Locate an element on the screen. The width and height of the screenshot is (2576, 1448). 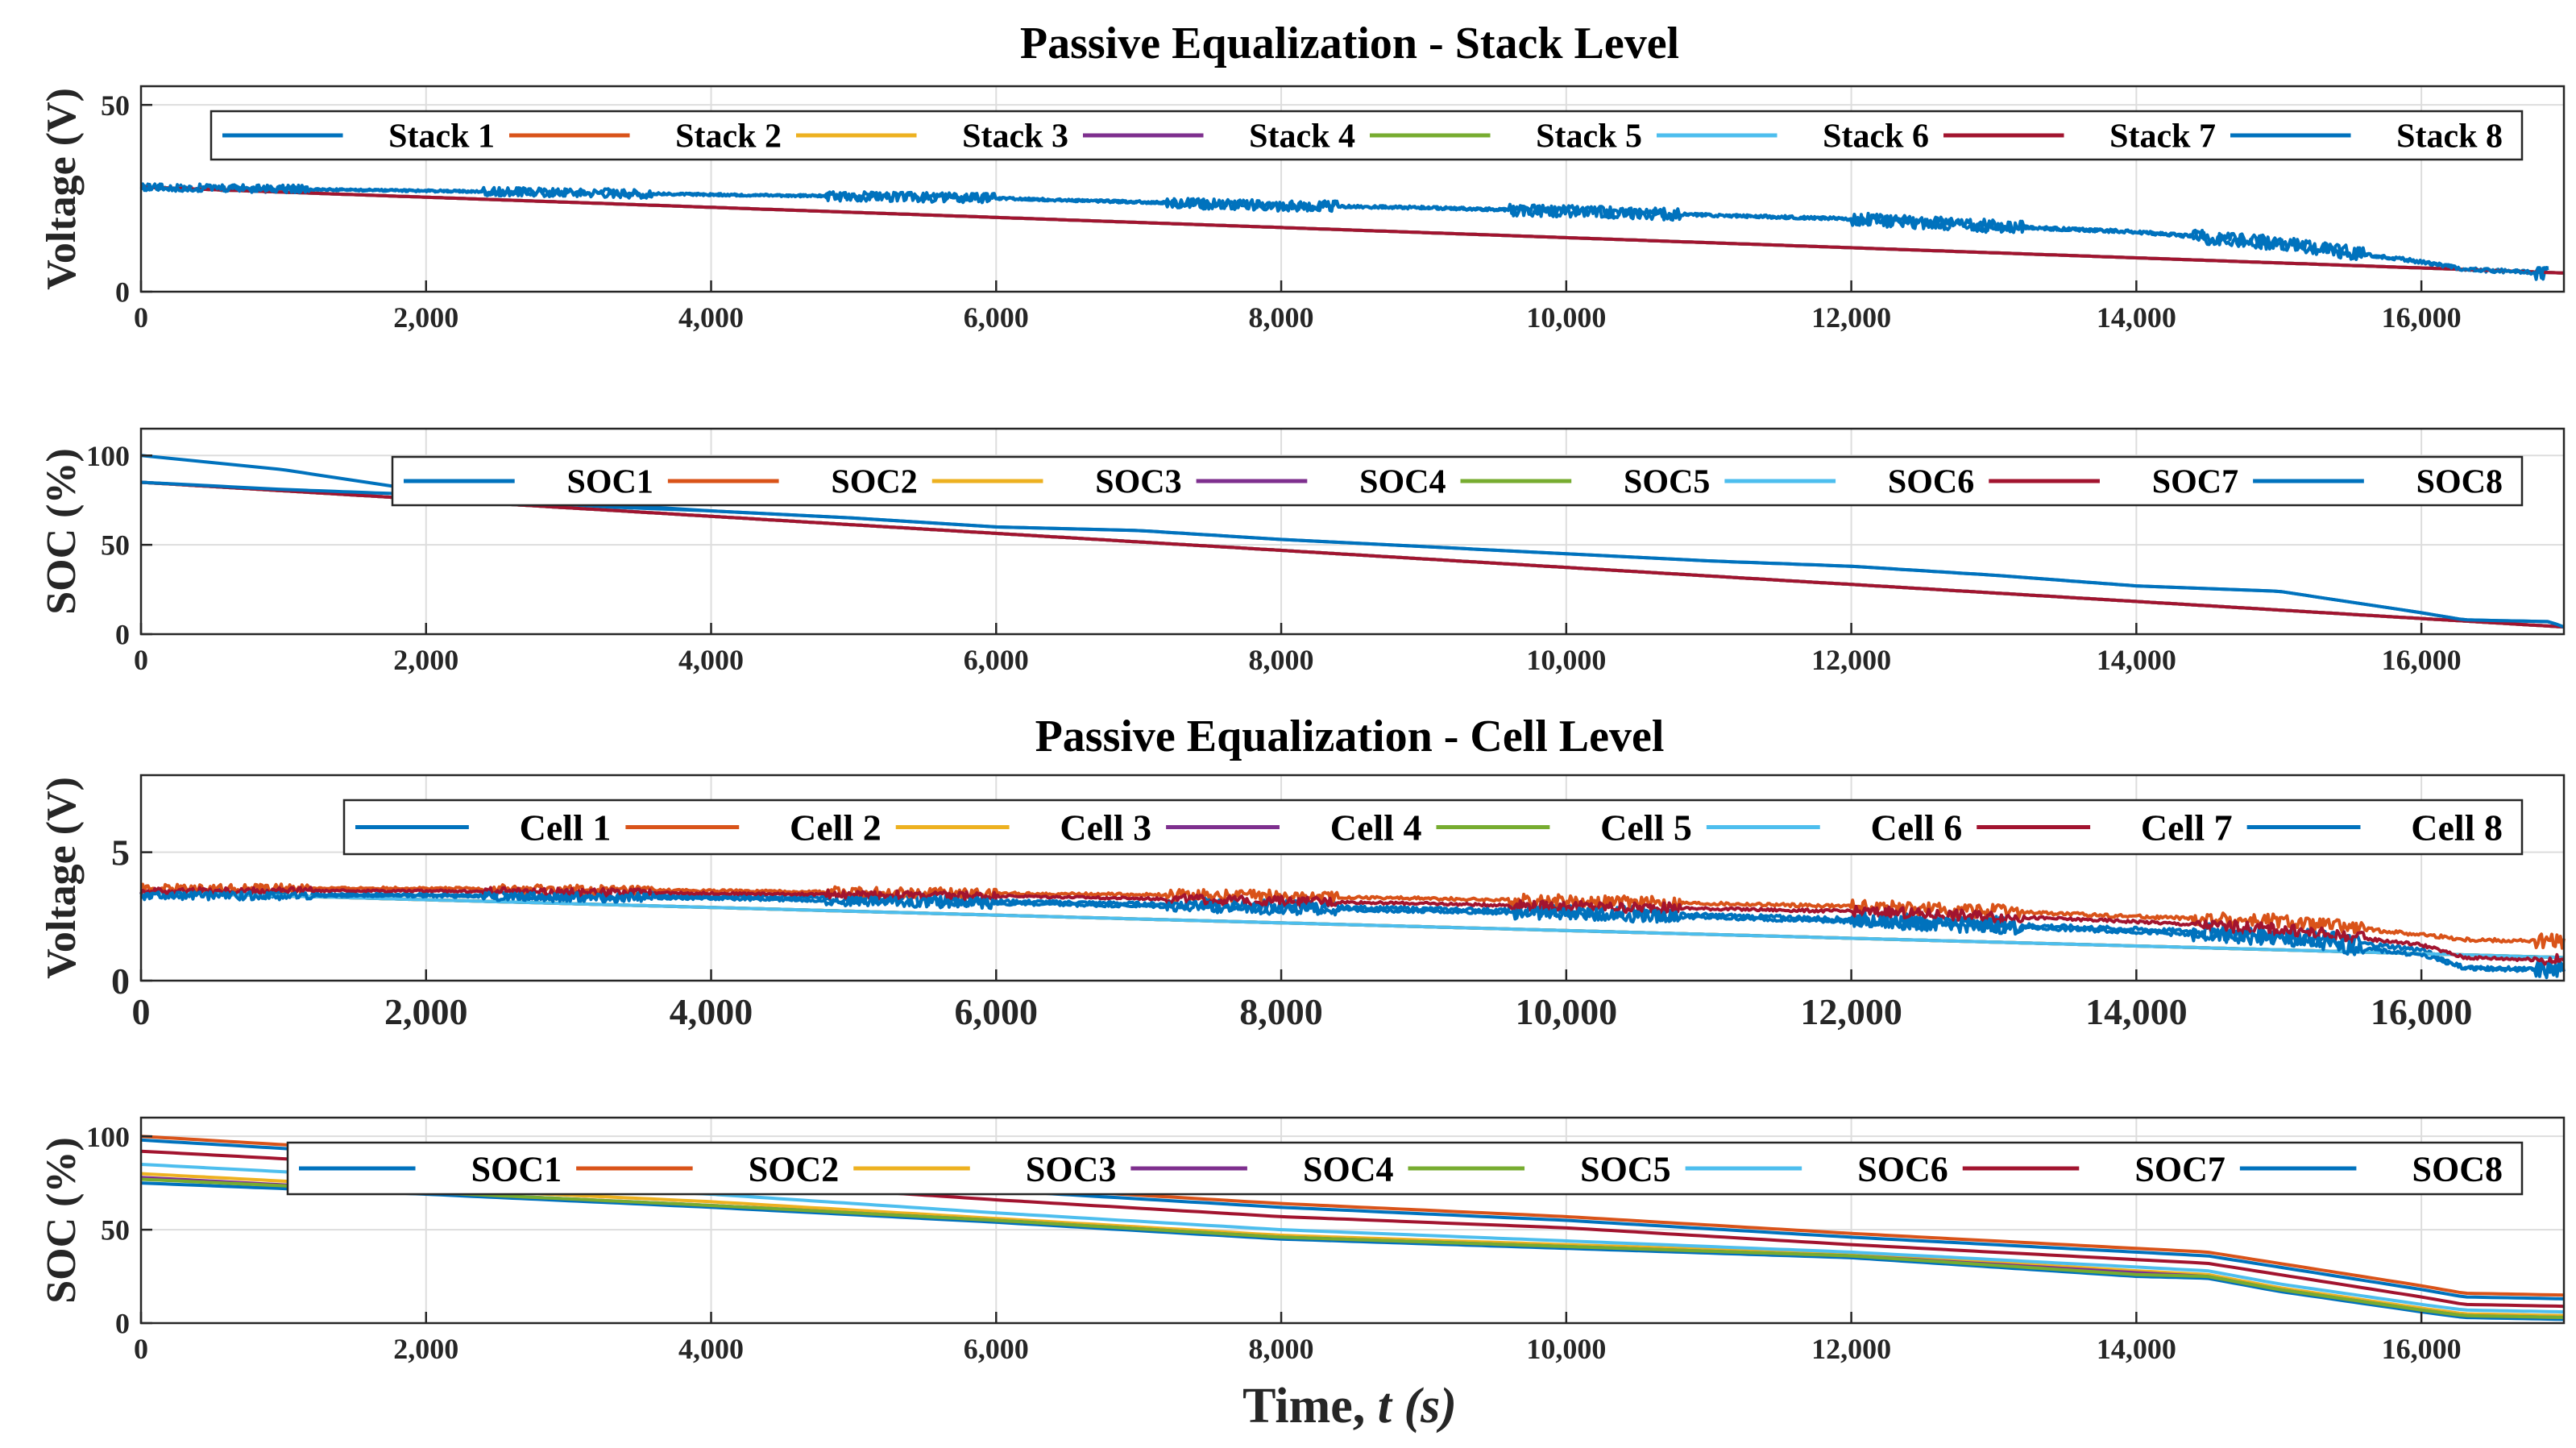
legend-label: Stack 6 is located at coordinates (1876, 137).